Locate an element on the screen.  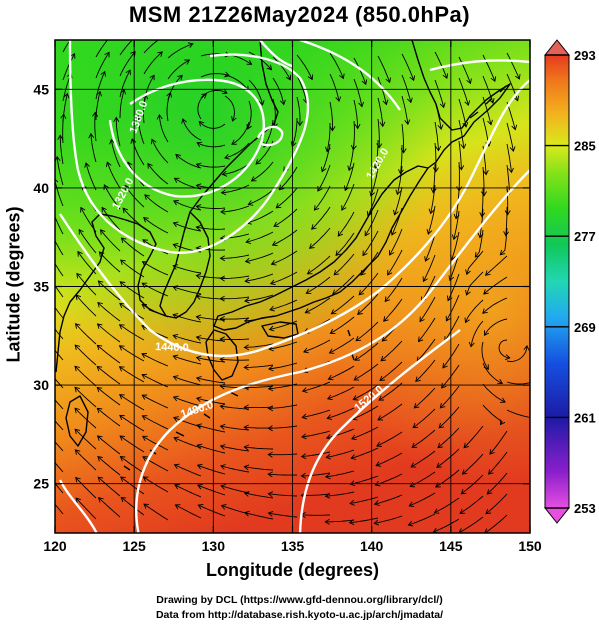
colorbar-tick-label: 269 is located at coordinates (585, 327).